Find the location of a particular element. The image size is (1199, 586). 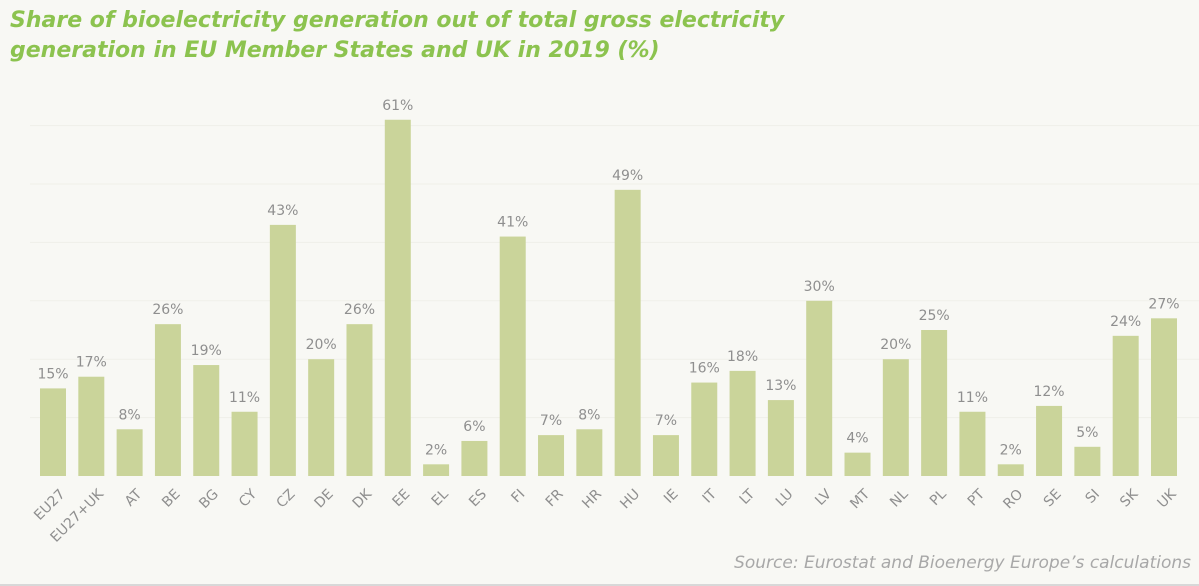

x-tick-label: PL is located at coordinates (938, 497).